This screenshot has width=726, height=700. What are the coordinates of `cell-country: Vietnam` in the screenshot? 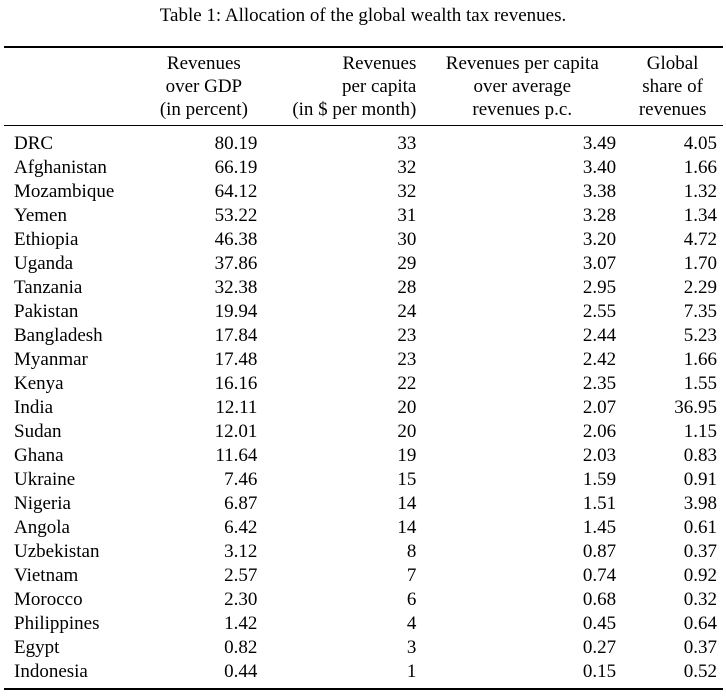 It's located at (46, 575).